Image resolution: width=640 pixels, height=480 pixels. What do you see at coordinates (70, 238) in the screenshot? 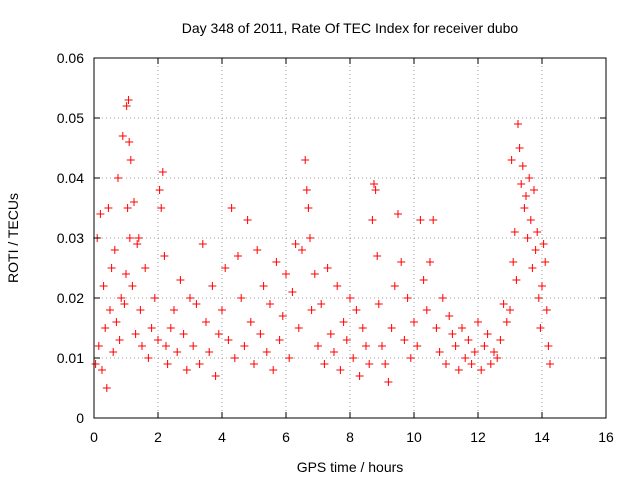
I see `y-tick-label: 0.03` at bounding box center [70, 238].